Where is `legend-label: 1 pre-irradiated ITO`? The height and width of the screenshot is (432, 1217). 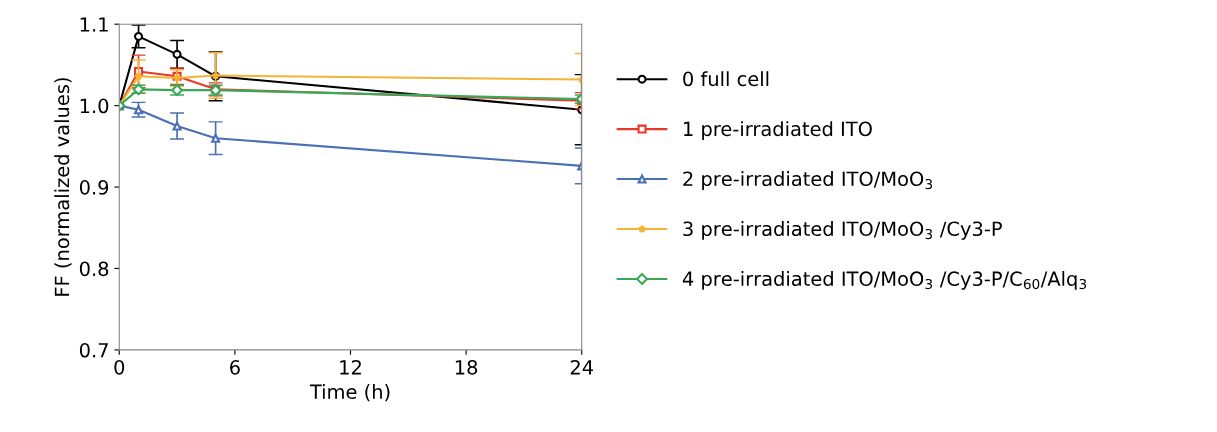
legend-label: 1 pre-irradiated ITO is located at coordinates (778, 130).